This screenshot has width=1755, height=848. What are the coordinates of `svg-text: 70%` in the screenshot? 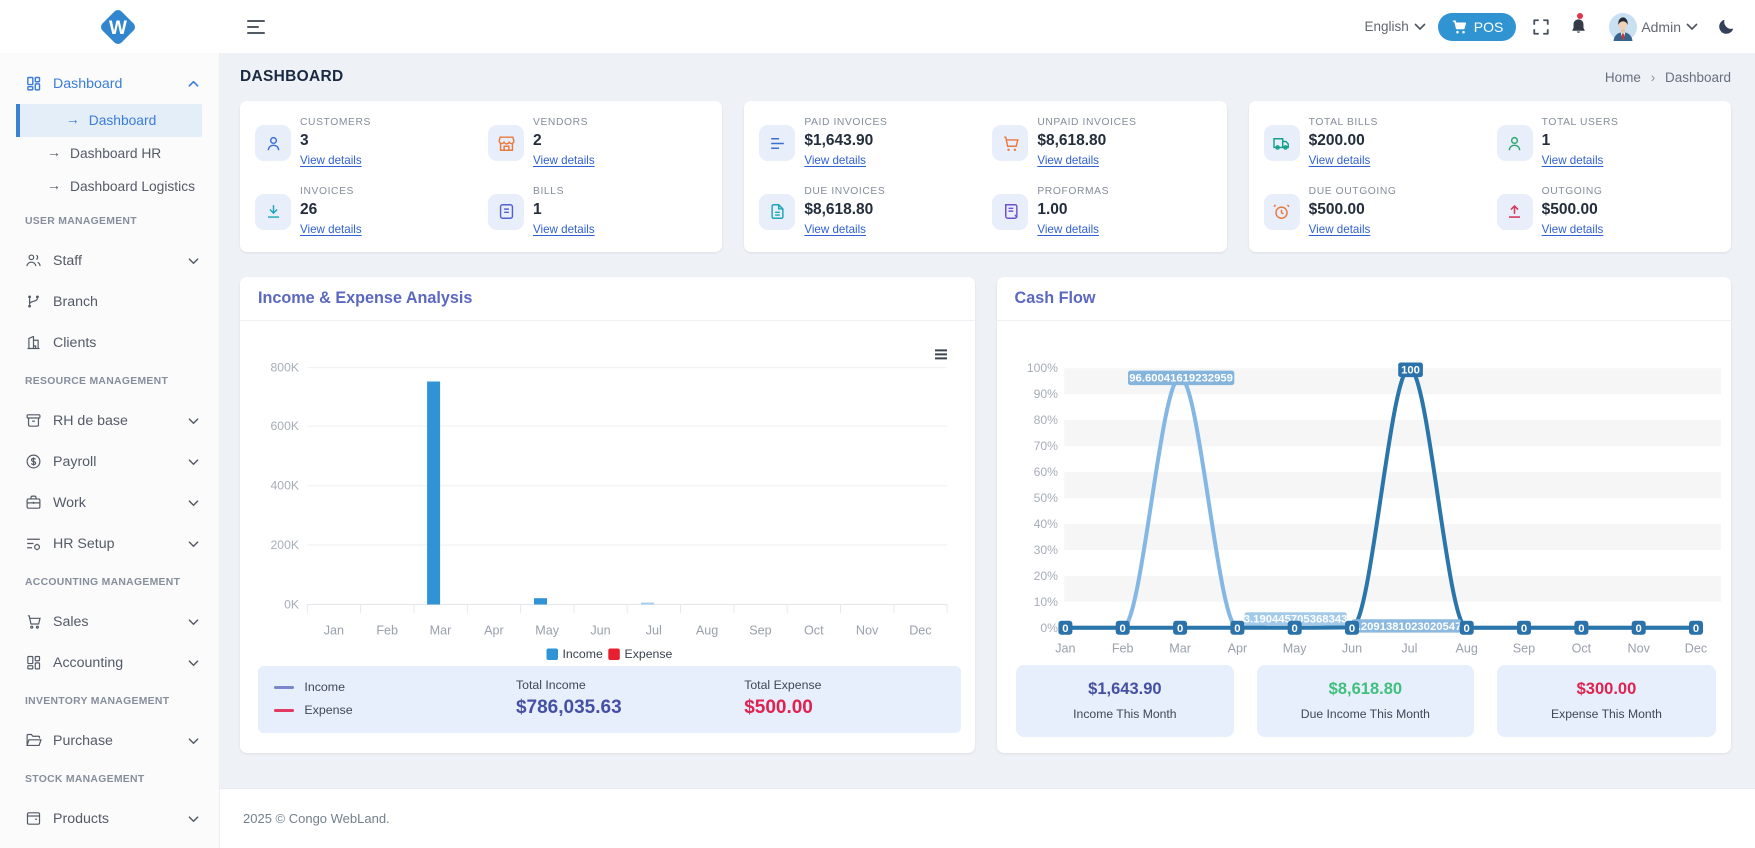 It's located at (1045, 446).